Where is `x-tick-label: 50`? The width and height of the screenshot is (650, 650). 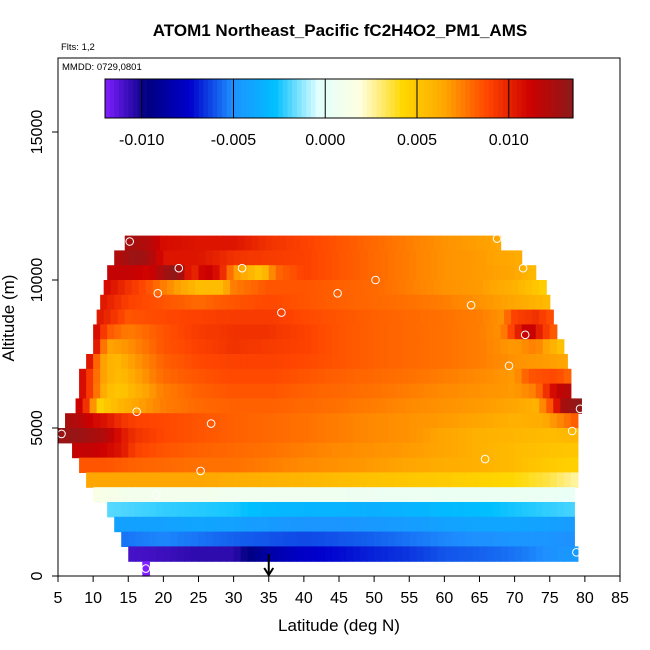
x-tick-label: 50 is located at coordinates (374, 598).